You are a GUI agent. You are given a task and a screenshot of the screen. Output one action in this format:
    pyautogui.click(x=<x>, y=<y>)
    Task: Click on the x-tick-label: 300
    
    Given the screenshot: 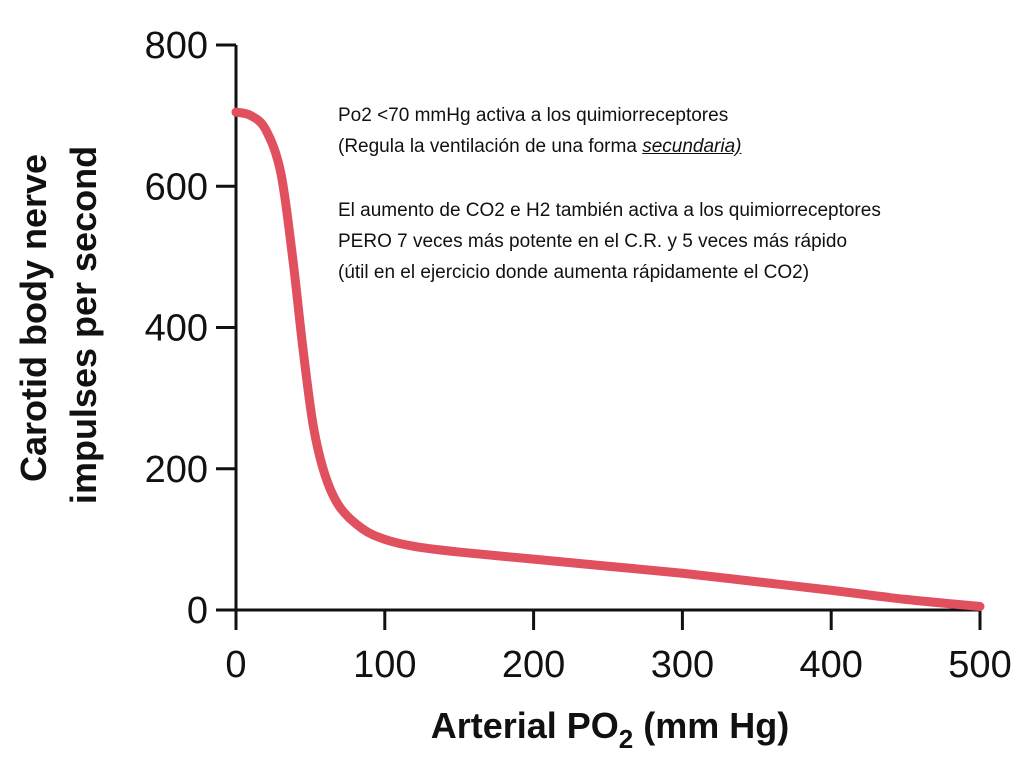 What is the action you would take?
    pyautogui.click(x=682, y=665)
    